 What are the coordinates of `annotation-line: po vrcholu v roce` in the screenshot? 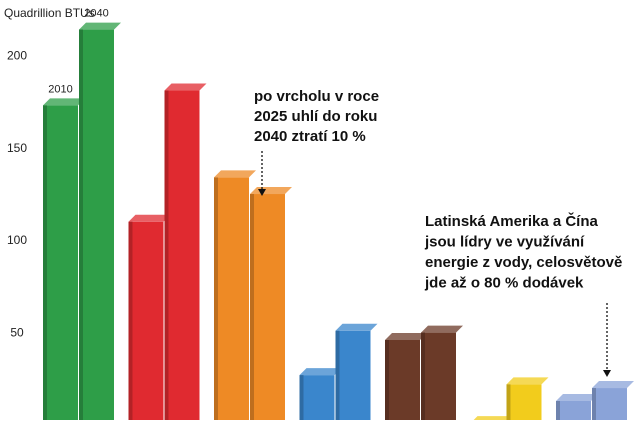 It's located at (316, 96).